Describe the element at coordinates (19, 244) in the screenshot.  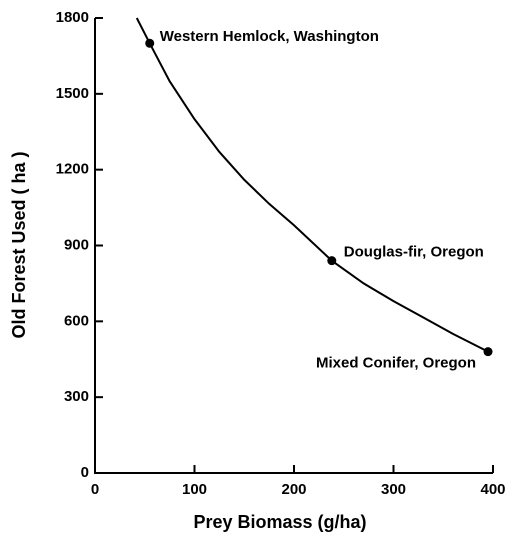
I see `y-axis-title: Old Forest Used ( ha )` at that location.